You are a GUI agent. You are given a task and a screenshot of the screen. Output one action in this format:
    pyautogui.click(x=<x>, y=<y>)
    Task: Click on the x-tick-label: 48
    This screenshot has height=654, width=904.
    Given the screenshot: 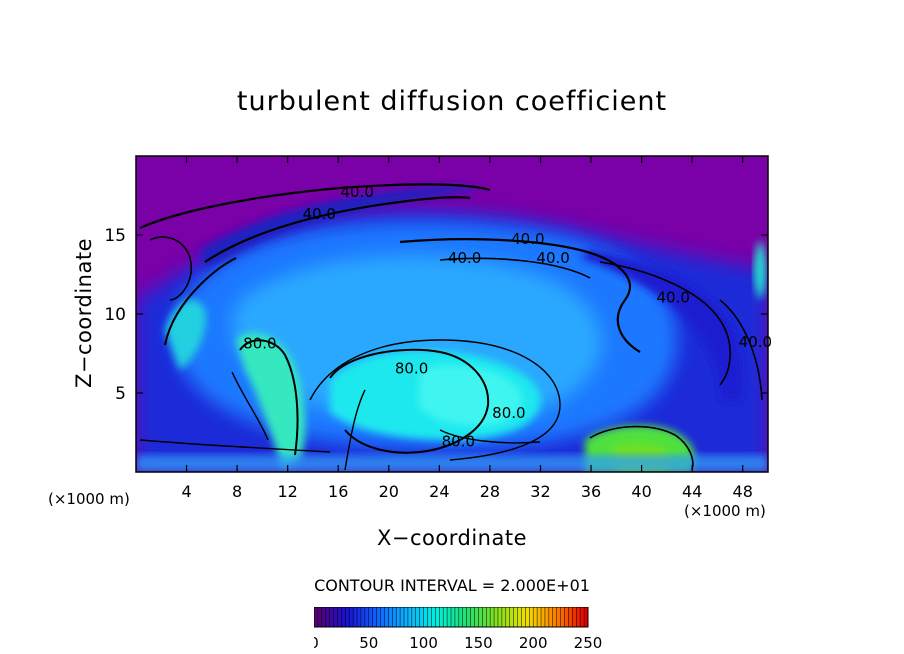 What is the action you would take?
    pyautogui.click(x=743, y=491)
    